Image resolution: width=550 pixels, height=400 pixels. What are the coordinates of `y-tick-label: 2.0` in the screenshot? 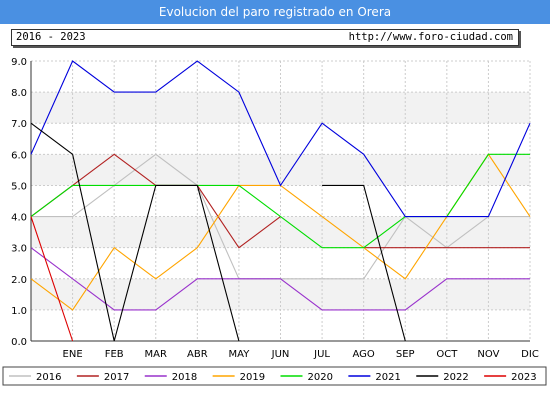 It's located at (19, 280).